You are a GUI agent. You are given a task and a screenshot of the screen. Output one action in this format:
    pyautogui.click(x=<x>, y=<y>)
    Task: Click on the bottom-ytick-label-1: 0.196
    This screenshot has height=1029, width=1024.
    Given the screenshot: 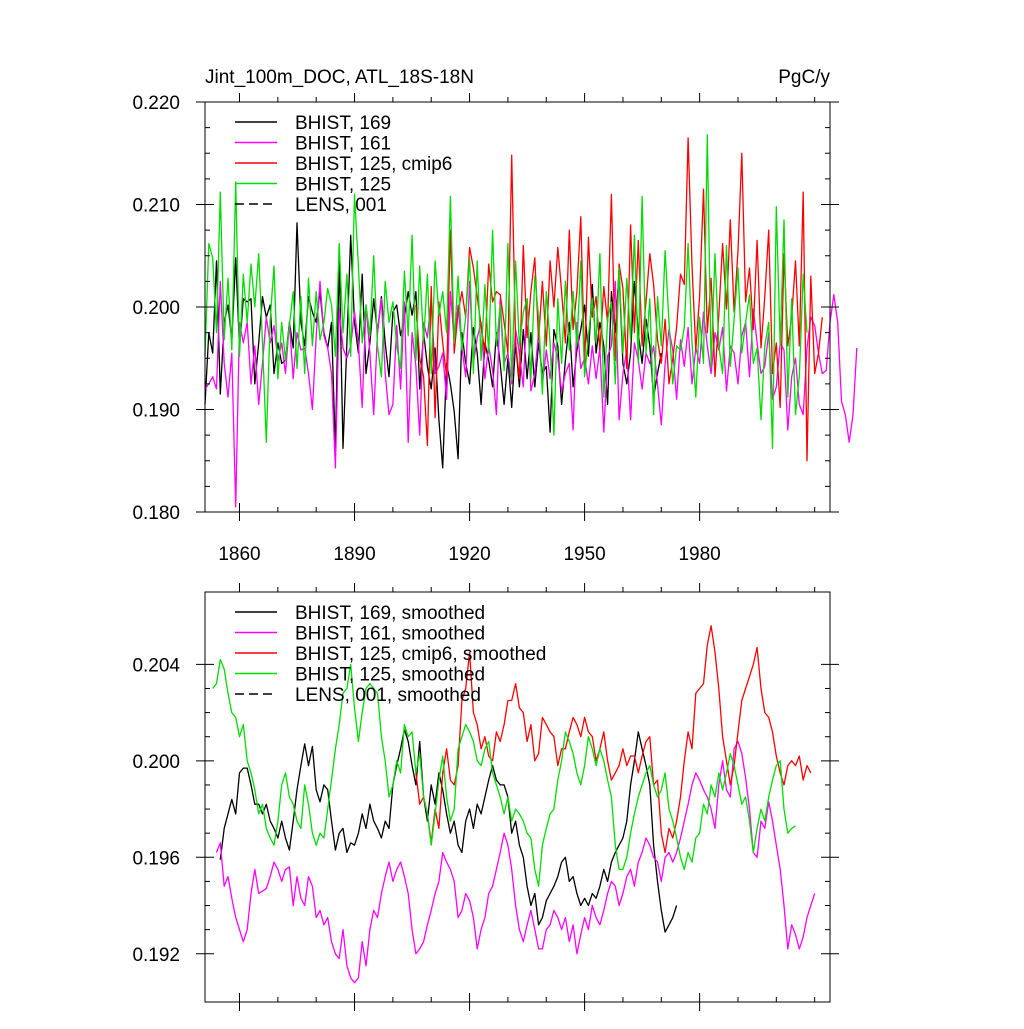 What is the action you would take?
    pyautogui.click(x=156, y=858)
    